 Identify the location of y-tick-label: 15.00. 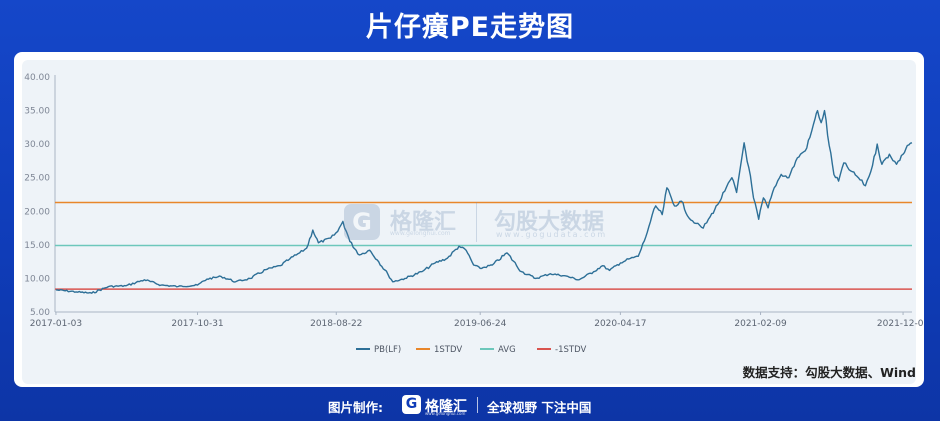
(37, 246).